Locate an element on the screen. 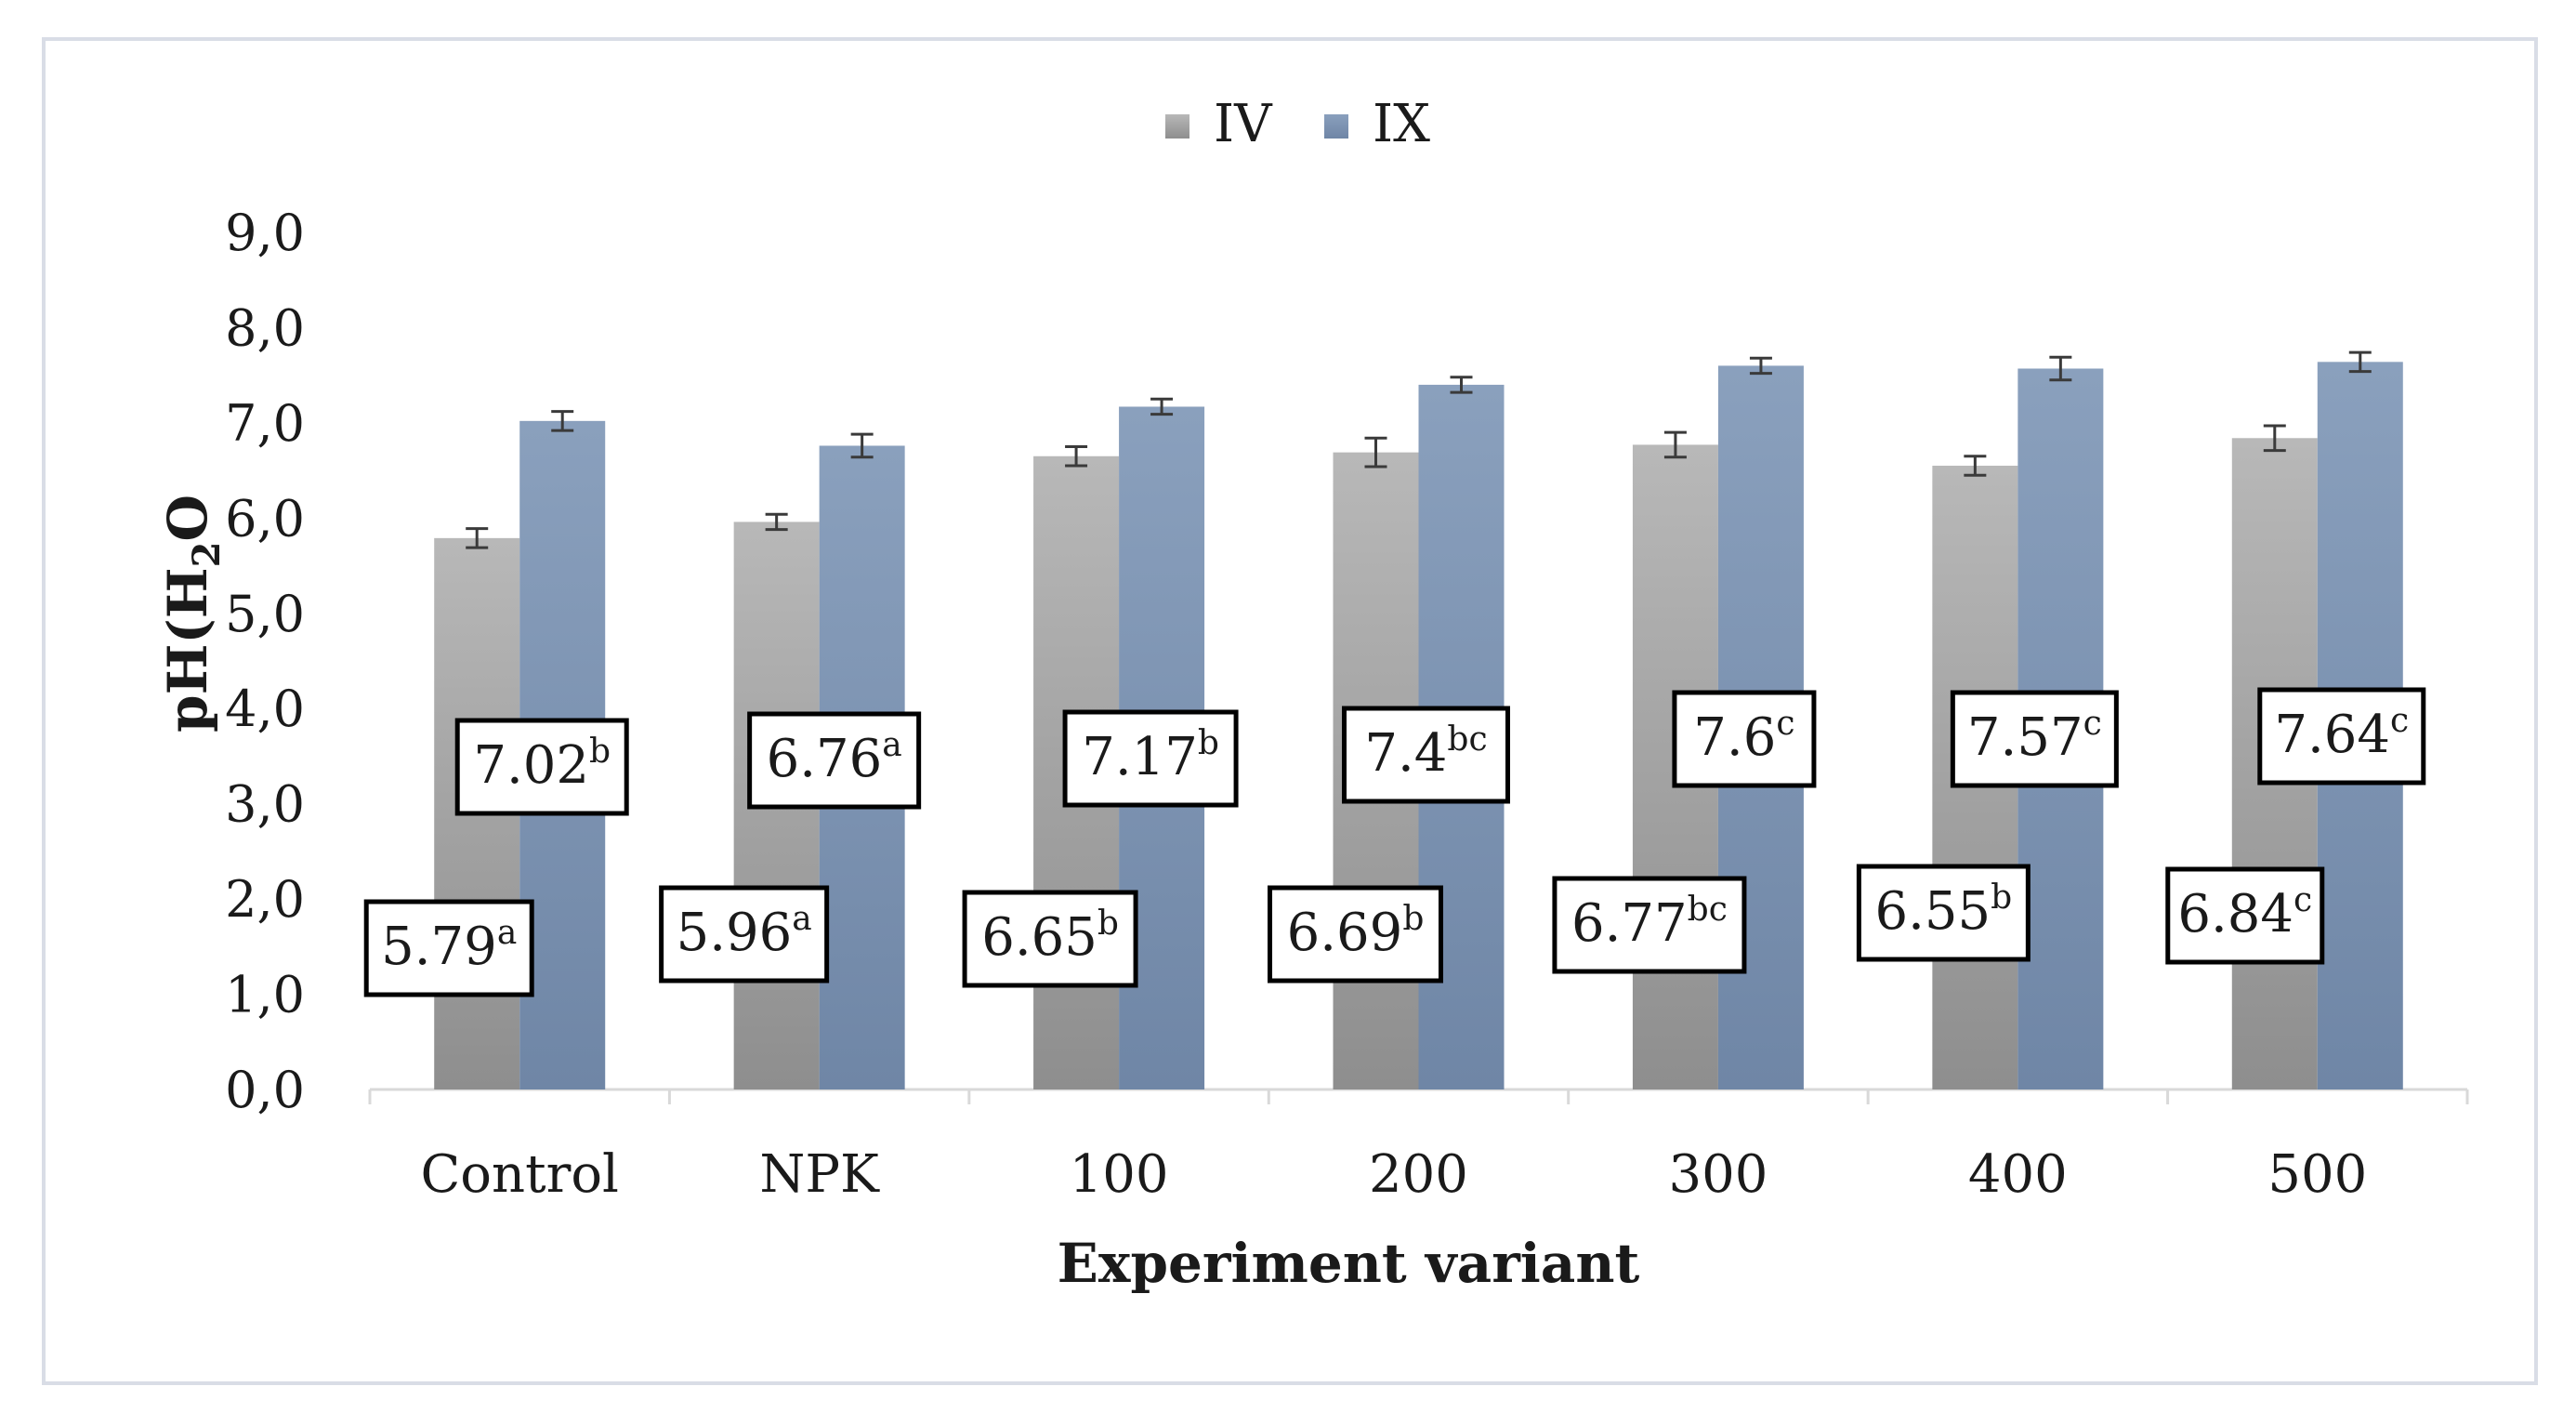  value-label-iv-500: 6.84c is located at coordinates (2245, 915).